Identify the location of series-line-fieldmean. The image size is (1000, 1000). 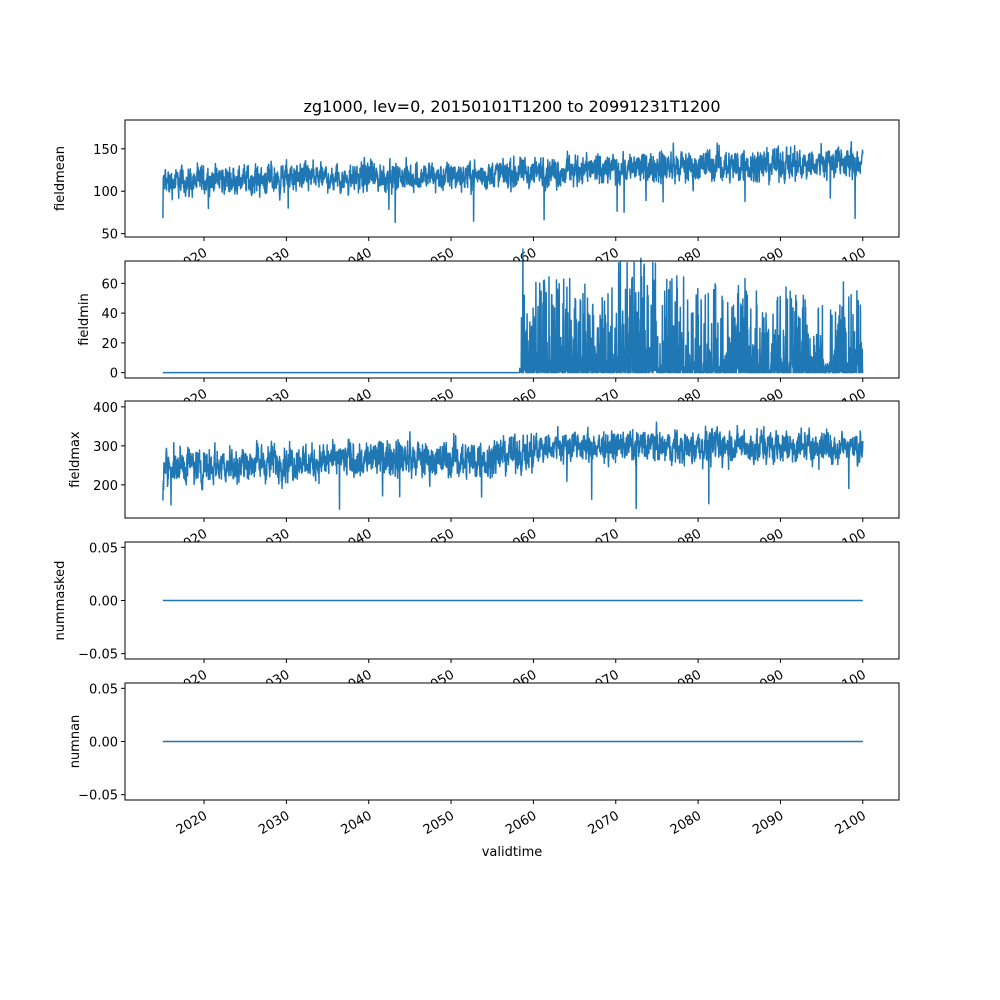
(513, 182).